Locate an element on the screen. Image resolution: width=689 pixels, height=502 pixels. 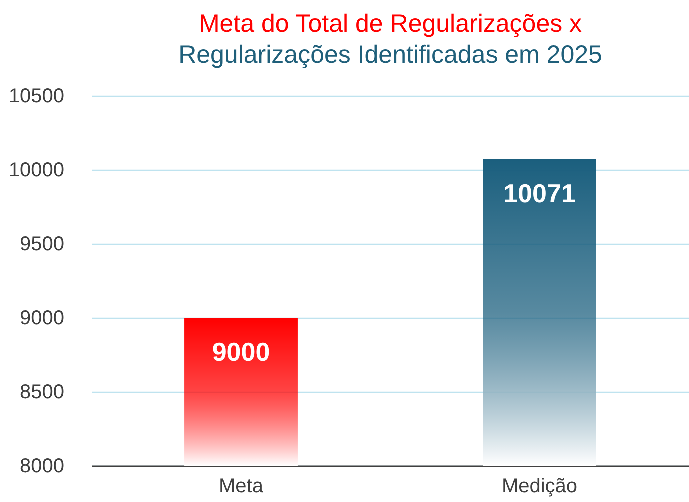
y-tick-label: 9500 is located at coordinates (42, 245).